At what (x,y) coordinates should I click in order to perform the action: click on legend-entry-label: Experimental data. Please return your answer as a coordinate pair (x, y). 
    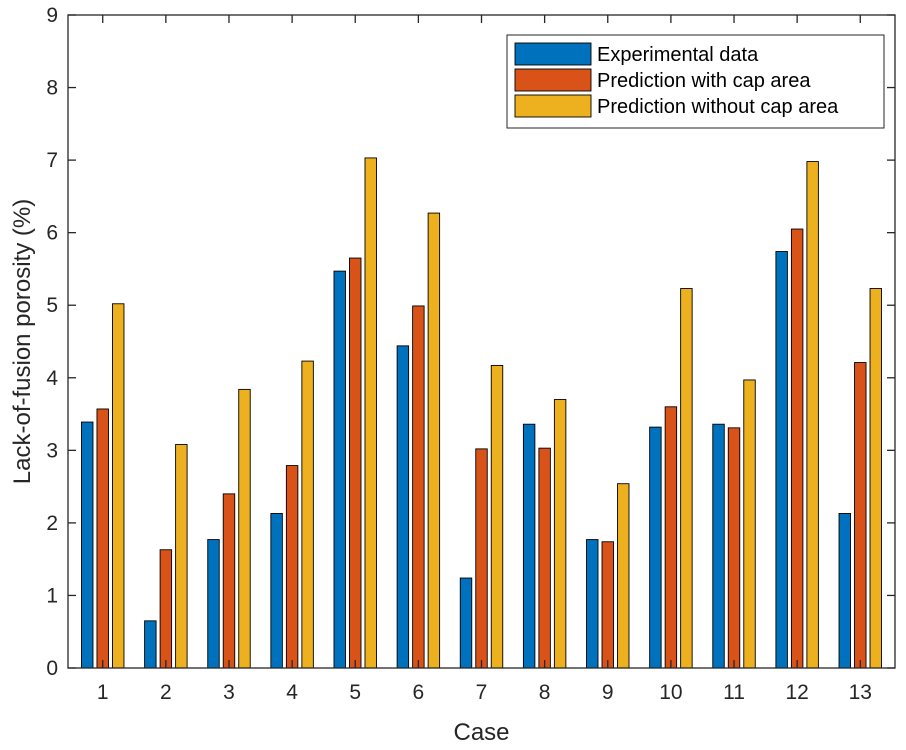
    Looking at the image, I should click on (678, 55).